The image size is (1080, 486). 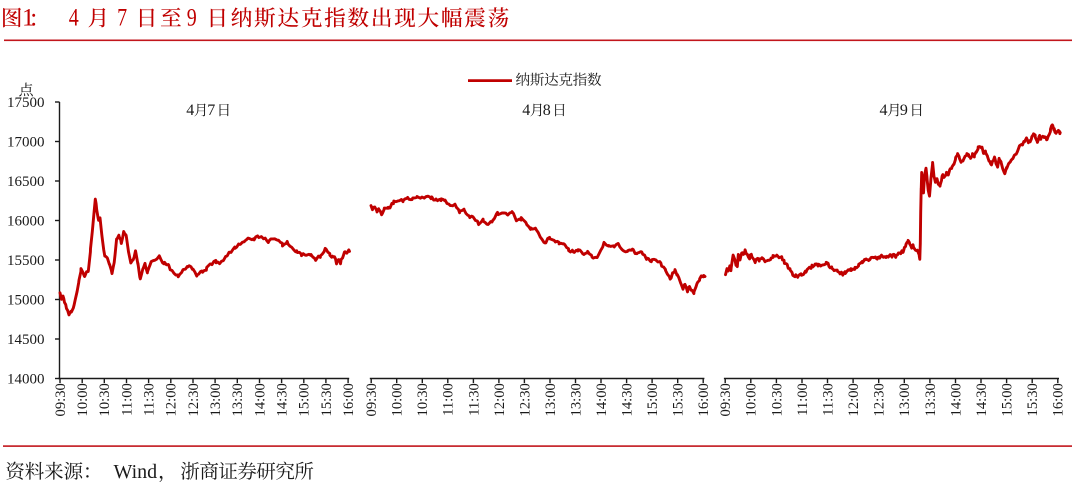 I want to click on svg-text: 16500, so click(x=26, y=182).